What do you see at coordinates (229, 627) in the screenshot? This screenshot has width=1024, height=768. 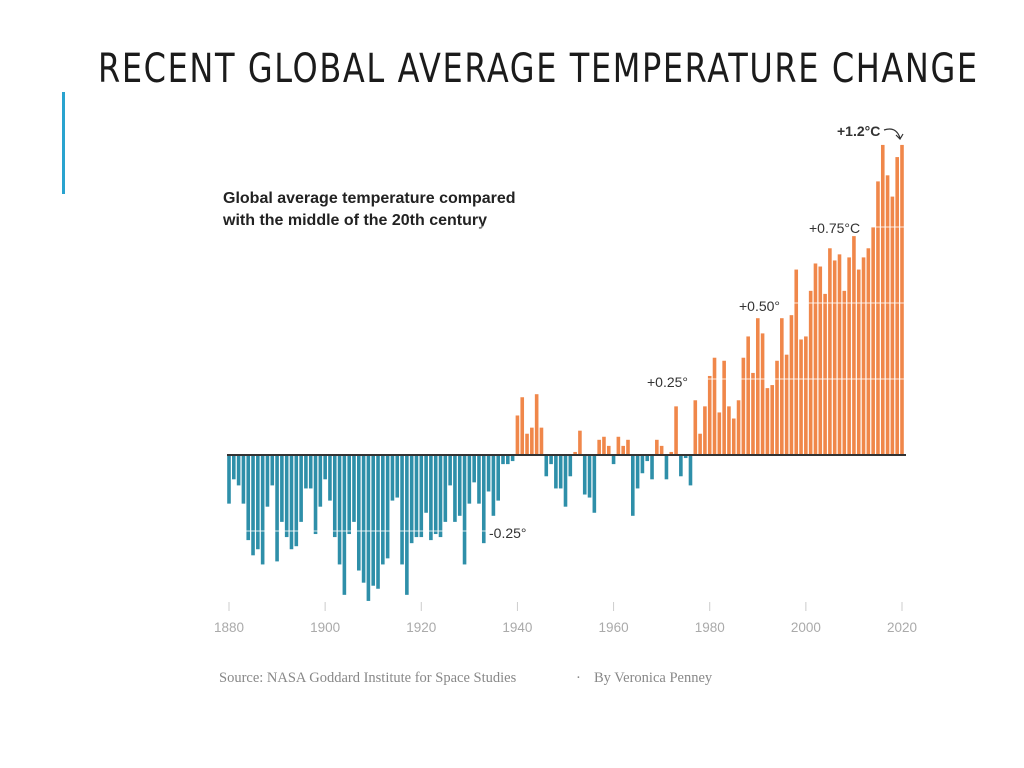 I see `x-tick-label-1880: 1880` at bounding box center [229, 627].